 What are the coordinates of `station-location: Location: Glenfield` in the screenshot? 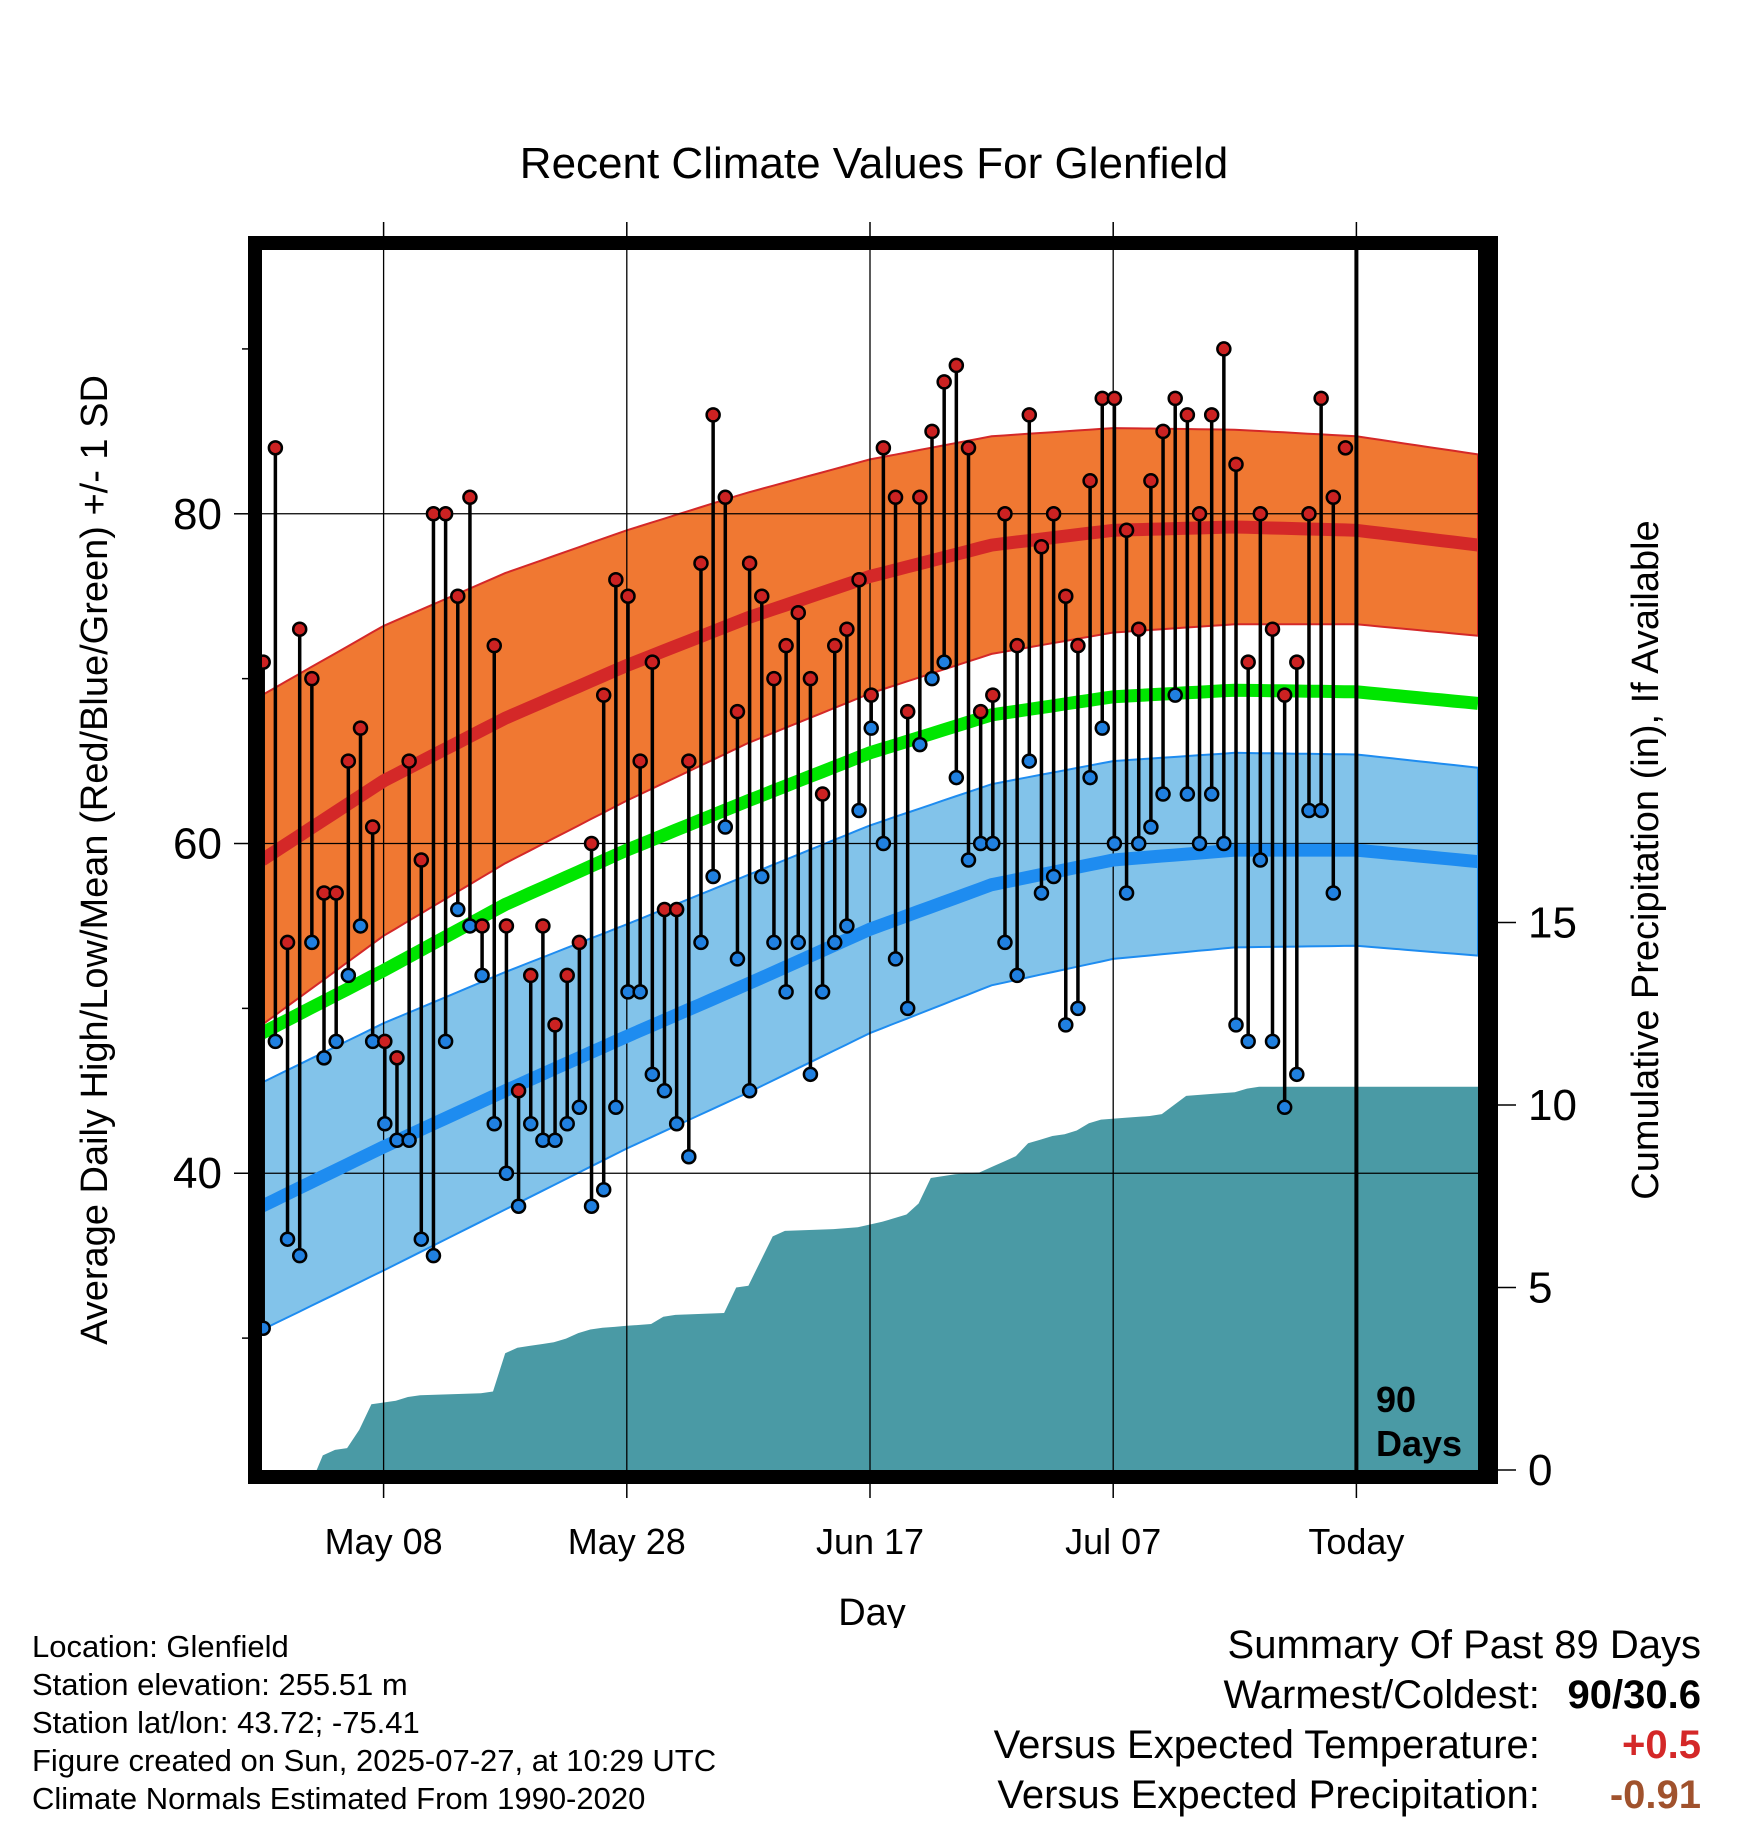 It's located at (160, 1646).